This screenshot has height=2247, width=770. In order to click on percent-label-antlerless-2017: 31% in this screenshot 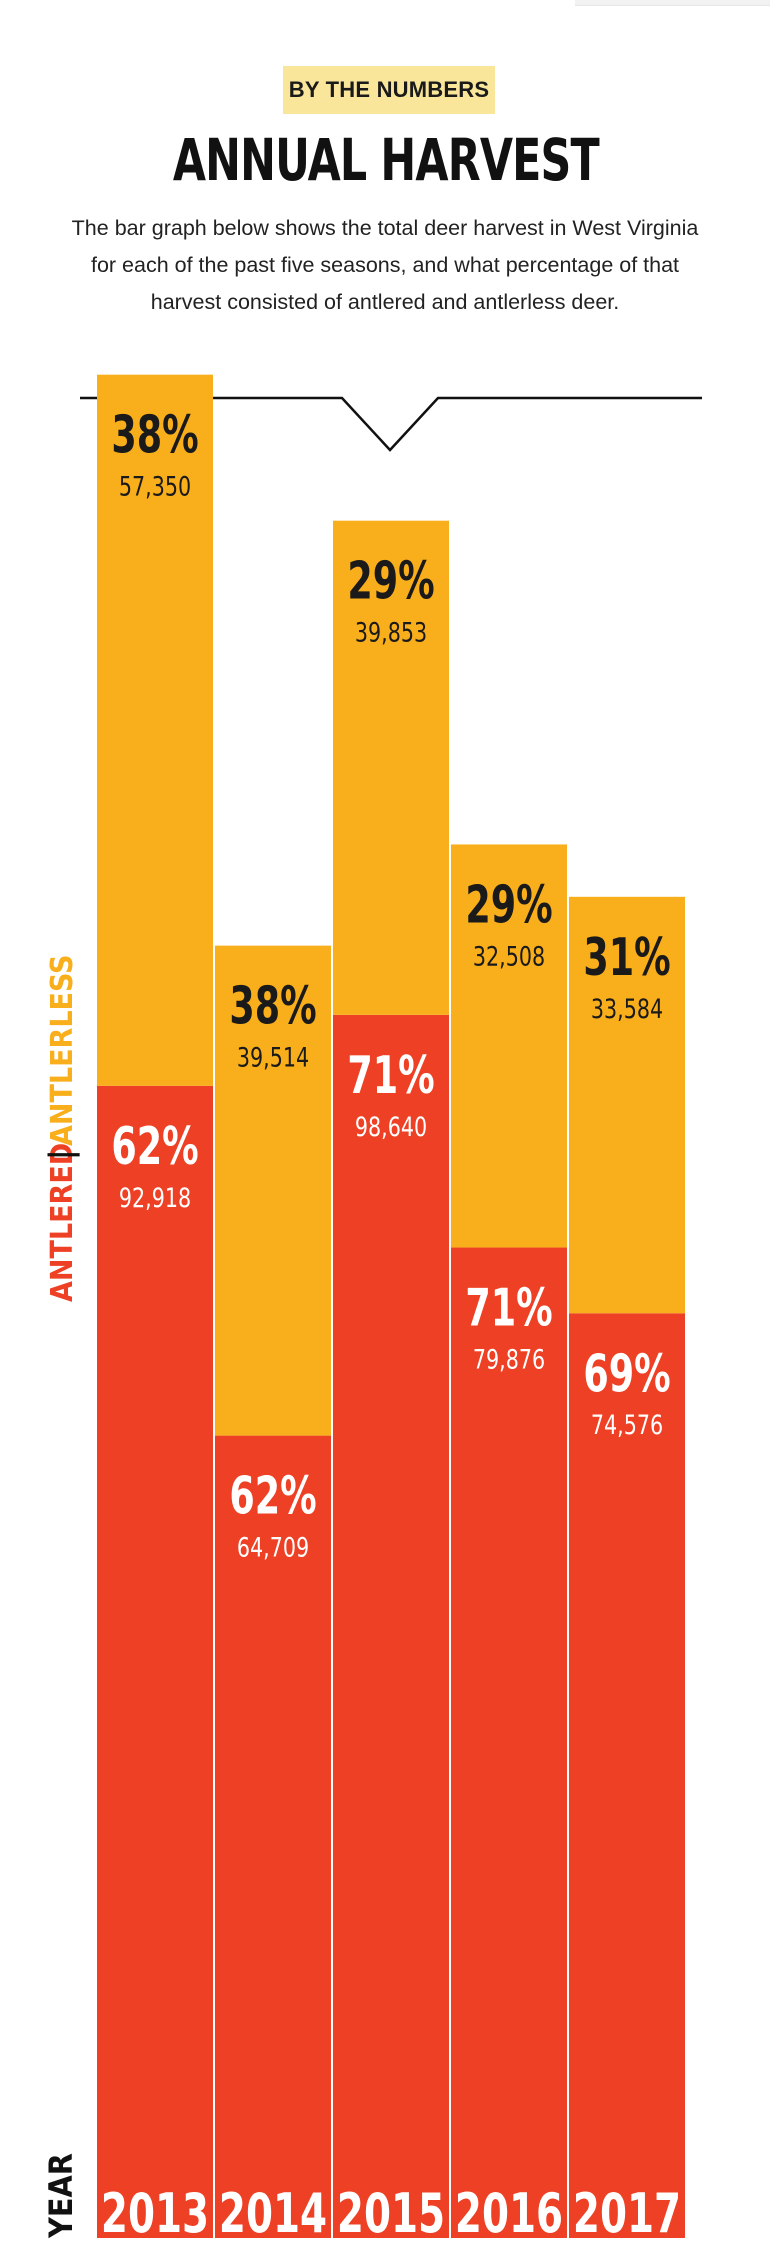, I will do `click(626, 957)`.